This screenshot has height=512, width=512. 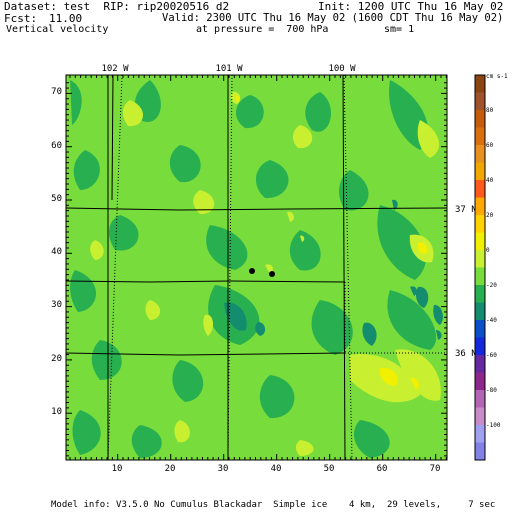 I want to click on x-tick-labels: 10 20 30 40 50 60 70, so click(x=276, y=469).